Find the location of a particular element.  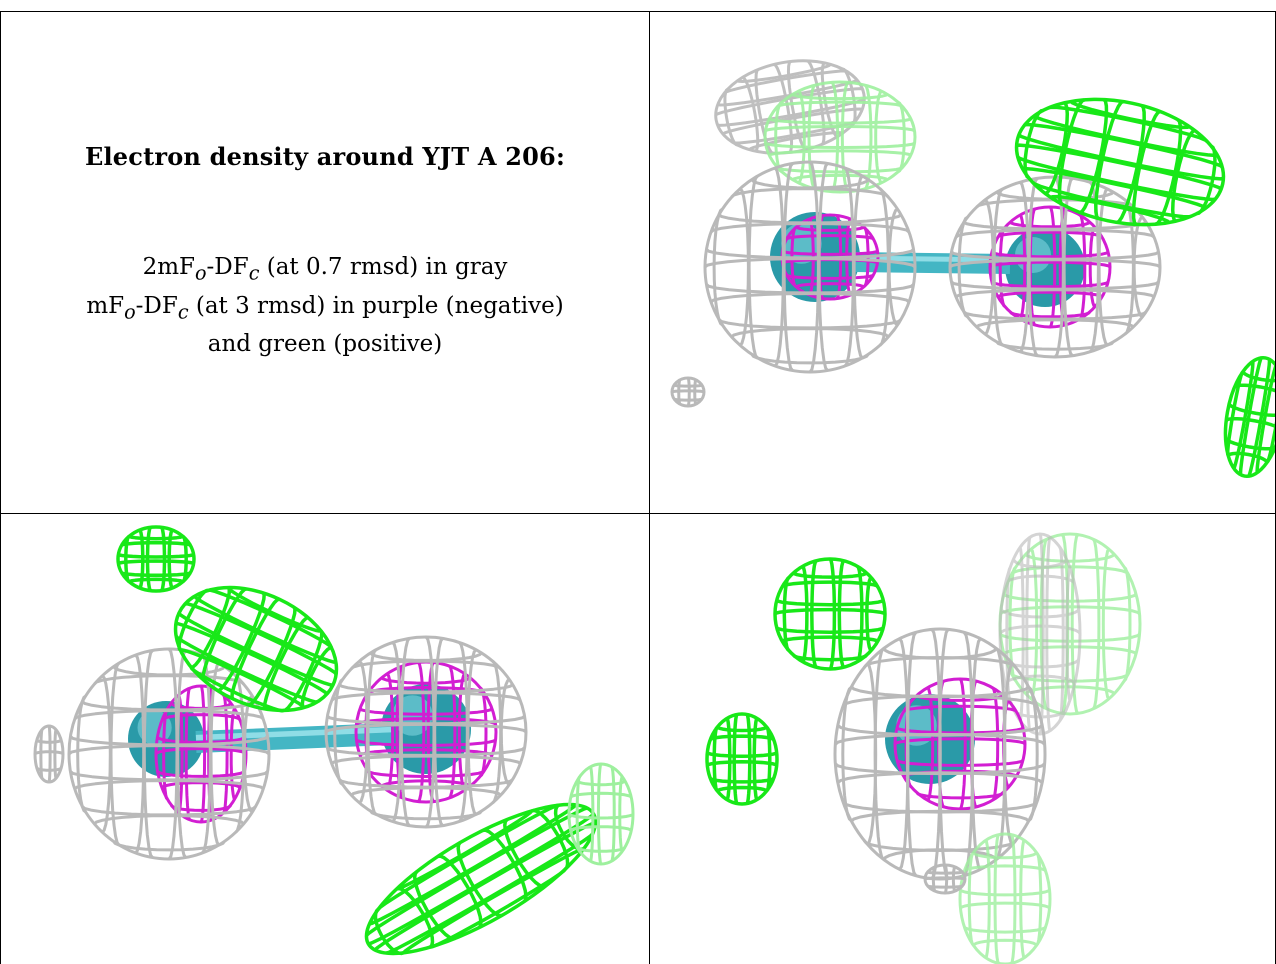

grid-center-border is located at coordinates (649, 487).